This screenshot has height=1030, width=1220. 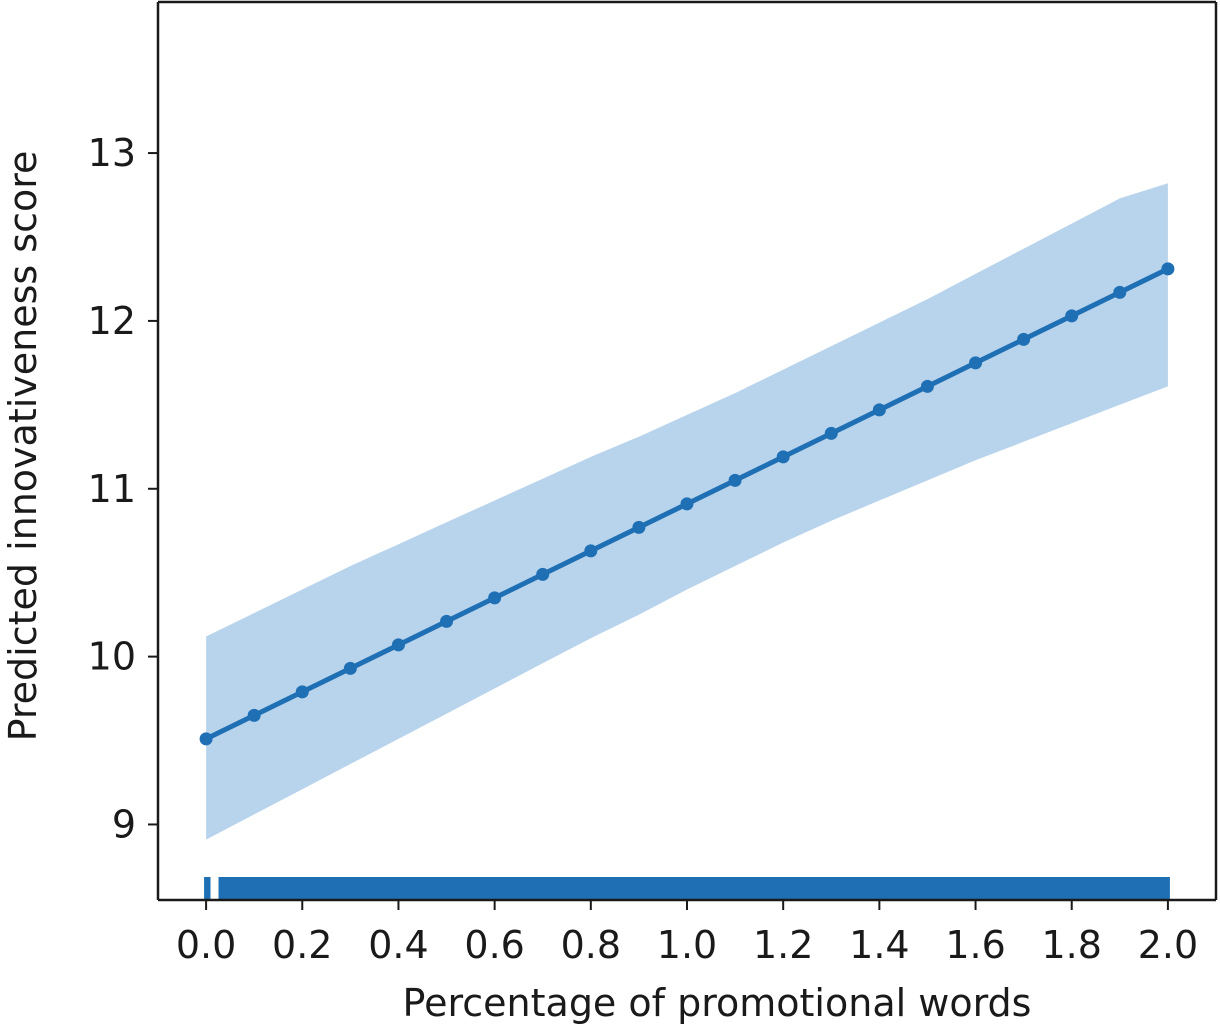 What do you see at coordinates (1168, 945) in the screenshot?
I see `x-tick-label-10: 2.0` at bounding box center [1168, 945].